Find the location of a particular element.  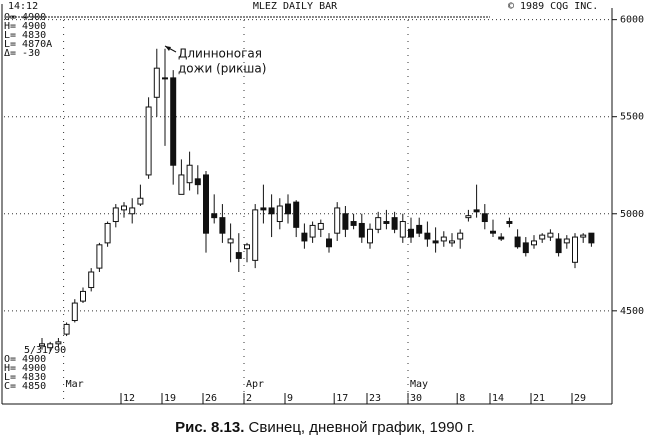

y-tick-label: 6000 is located at coordinates (632, 20).